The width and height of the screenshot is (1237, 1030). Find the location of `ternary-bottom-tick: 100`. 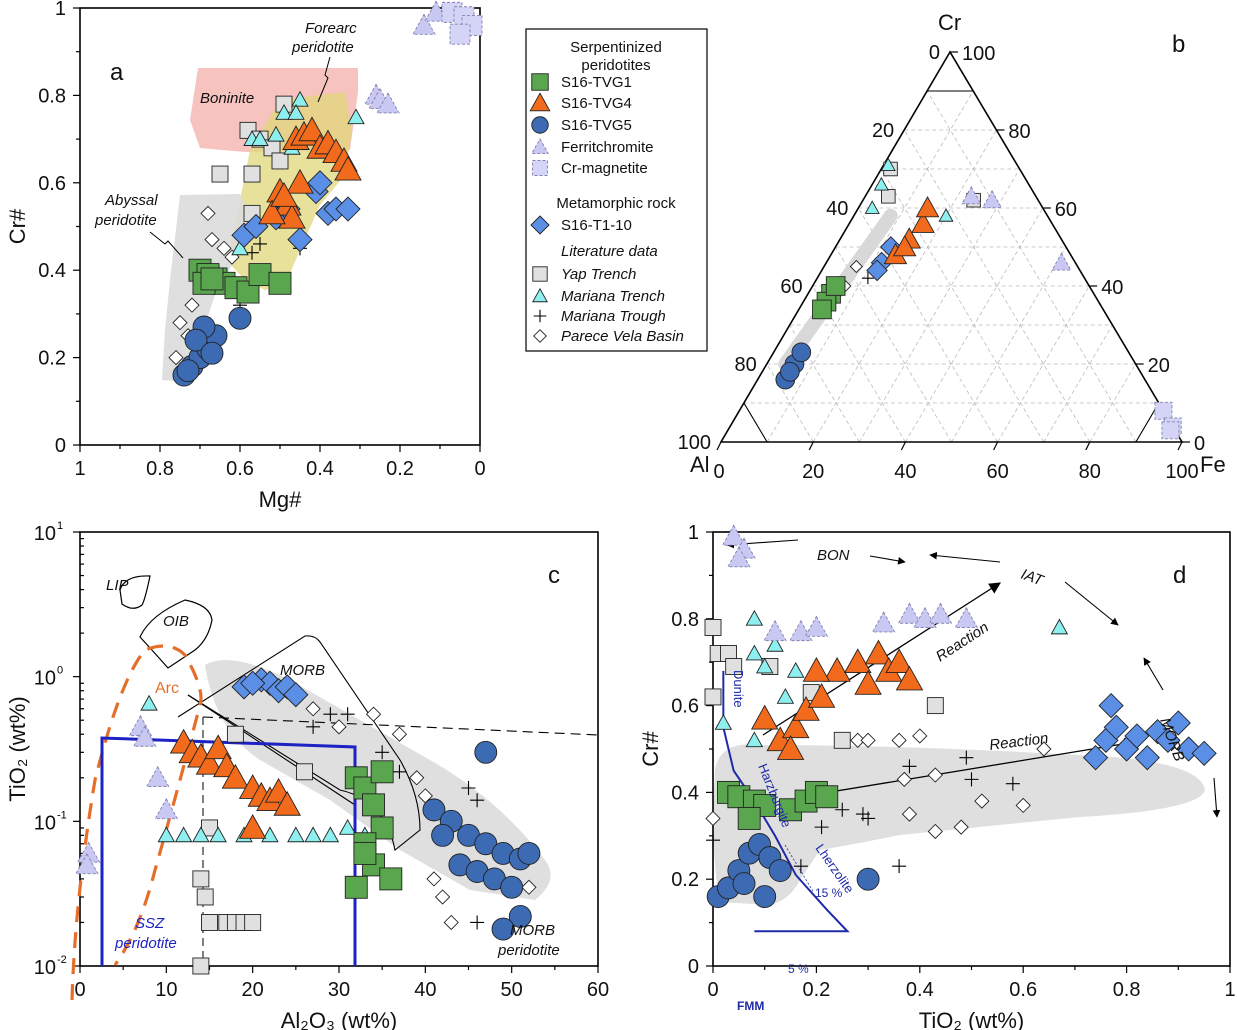

ternary-bottom-tick: 100 is located at coordinates (1181, 472).